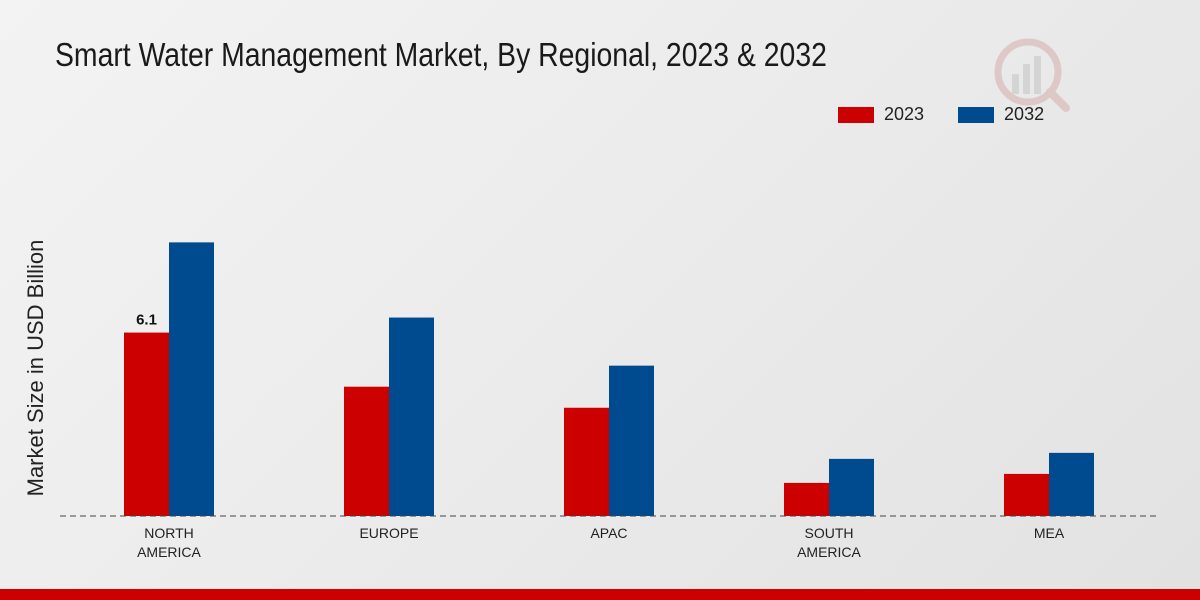 The image size is (1200, 600). What do you see at coordinates (1049, 533) in the screenshot?
I see `x-tick-label: MEA` at bounding box center [1049, 533].